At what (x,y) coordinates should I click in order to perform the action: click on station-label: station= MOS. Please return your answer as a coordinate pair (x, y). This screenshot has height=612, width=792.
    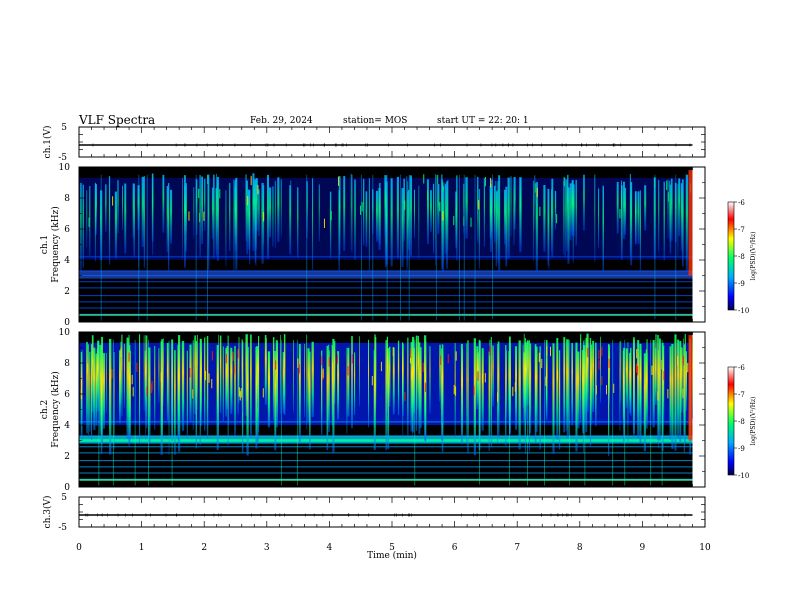
    Looking at the image, I should click on (375, 121).